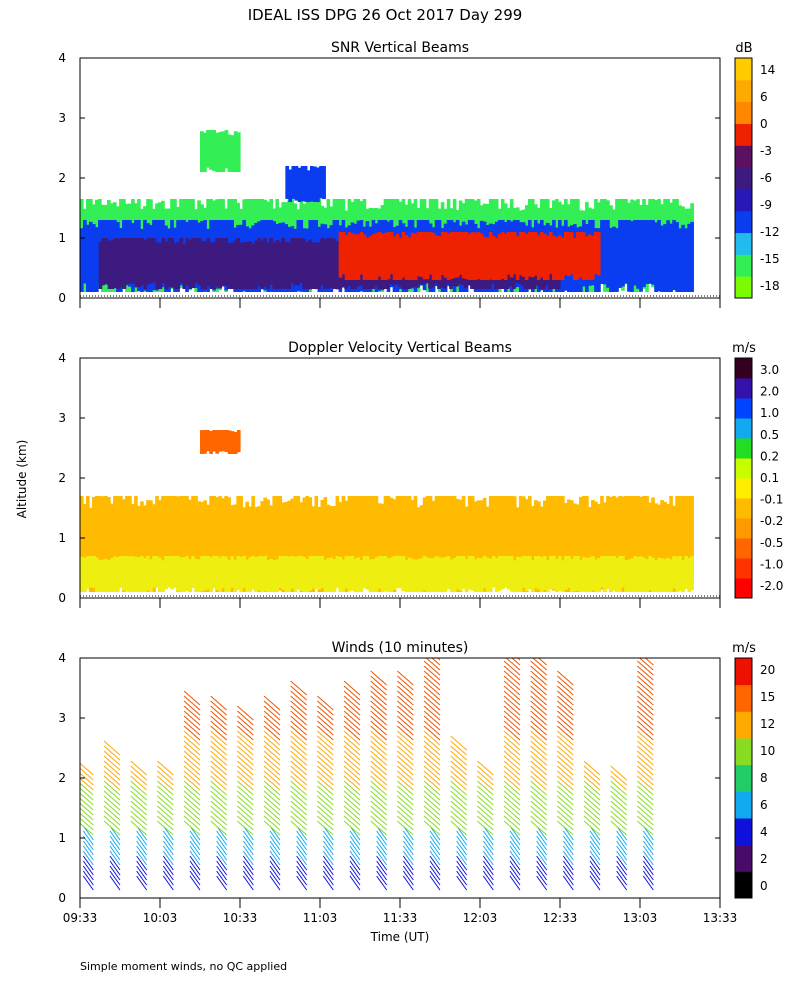 The width and height of the screenshot is (800, 1000). Describe the element at coordinates (62, 658) in the screenshot. I see `y-tick-label: 4` at that location.